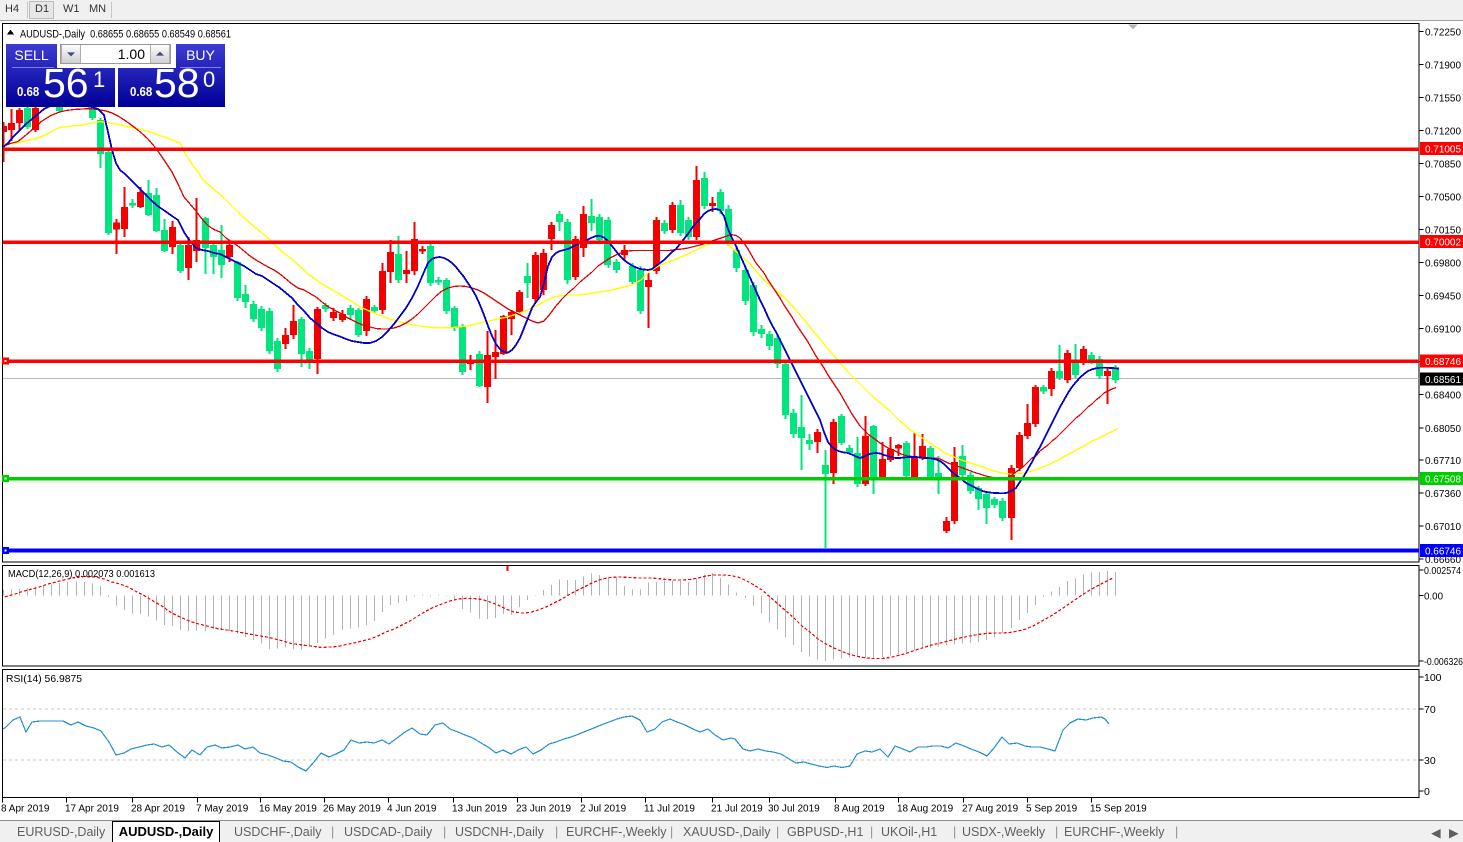 The height and width of the screenshot is (842, 1463). Describe the element at coordinates (669, 809) in the screenshot. I see `svg-text: 11 Jul 2019` at that location.